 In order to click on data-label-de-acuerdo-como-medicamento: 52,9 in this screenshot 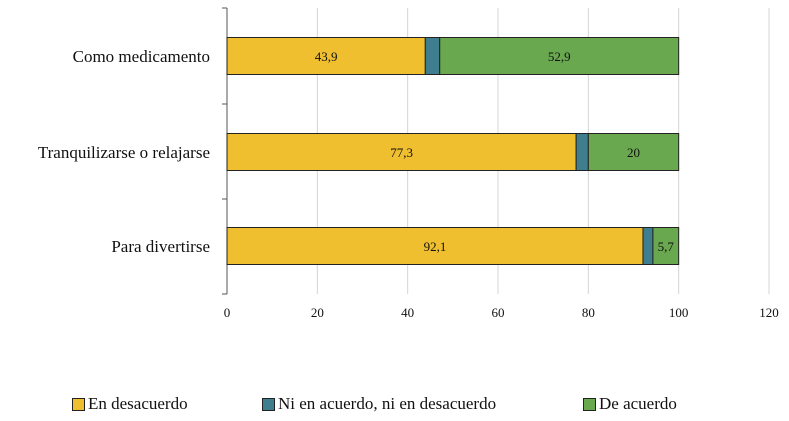, I will do `click(559, 56)`.